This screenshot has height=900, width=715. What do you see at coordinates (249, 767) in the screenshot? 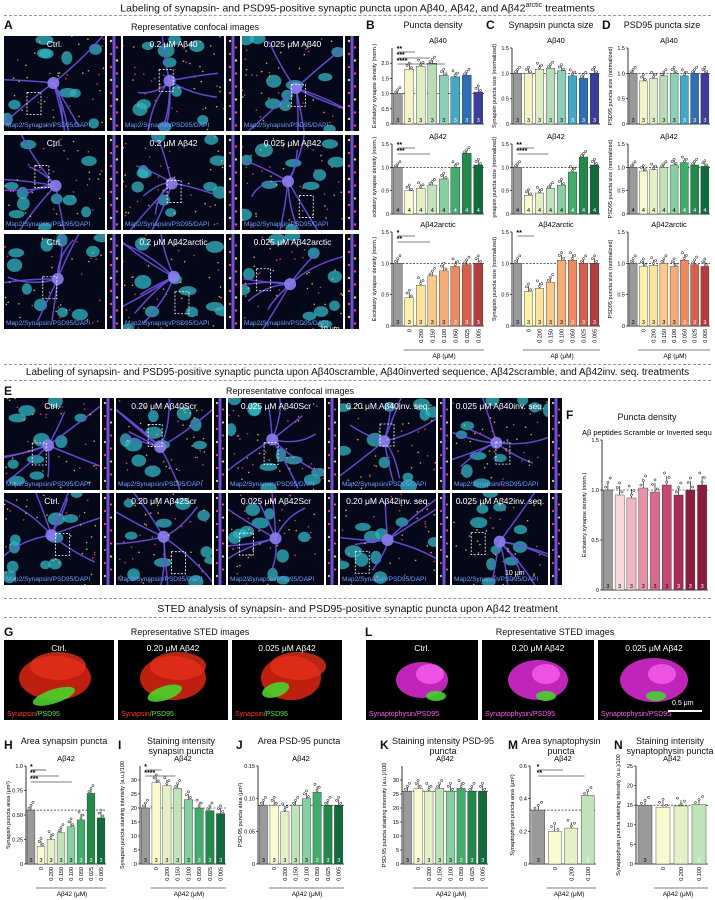
I see `y-tick-label: 0.15` at bounding box center [249, 767].